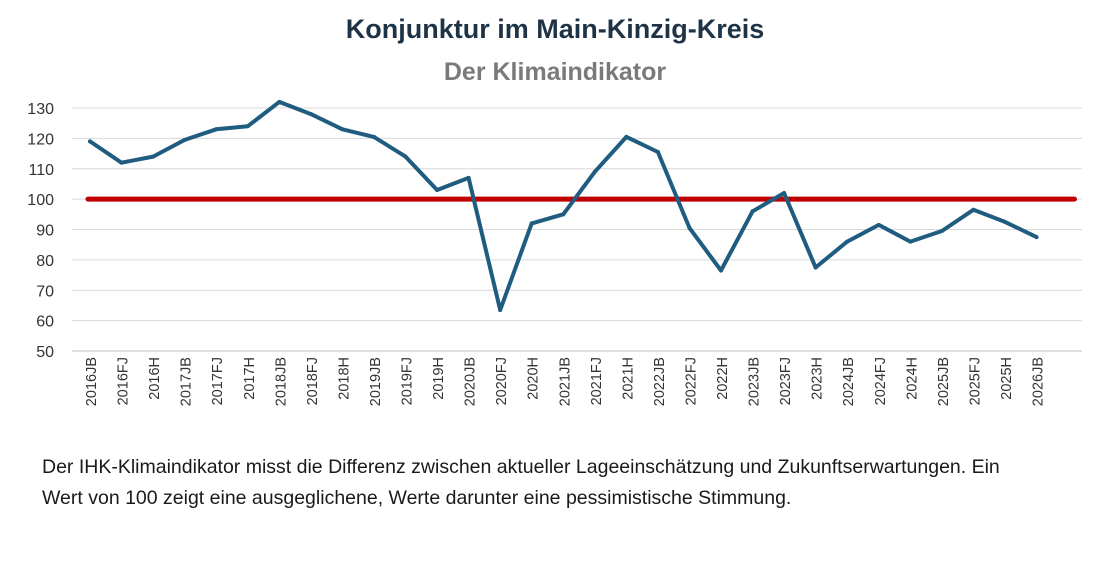 The image size is (1100, 564). Describe the element at coordinates (40, 200) in the screenshot. I see `y-tick-label: 100` at that location.